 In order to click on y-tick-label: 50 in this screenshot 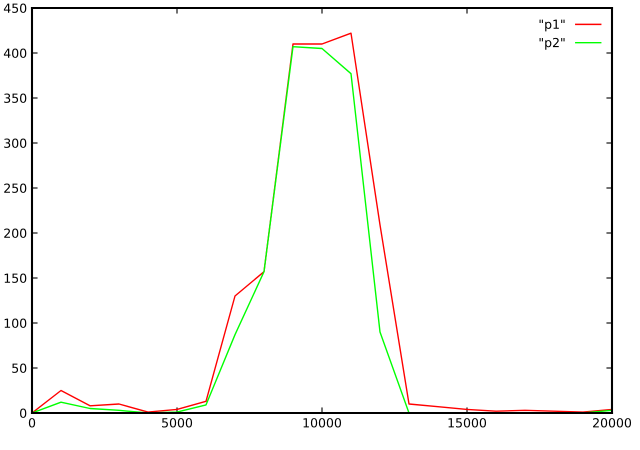, I will do `click(19, 368)`.